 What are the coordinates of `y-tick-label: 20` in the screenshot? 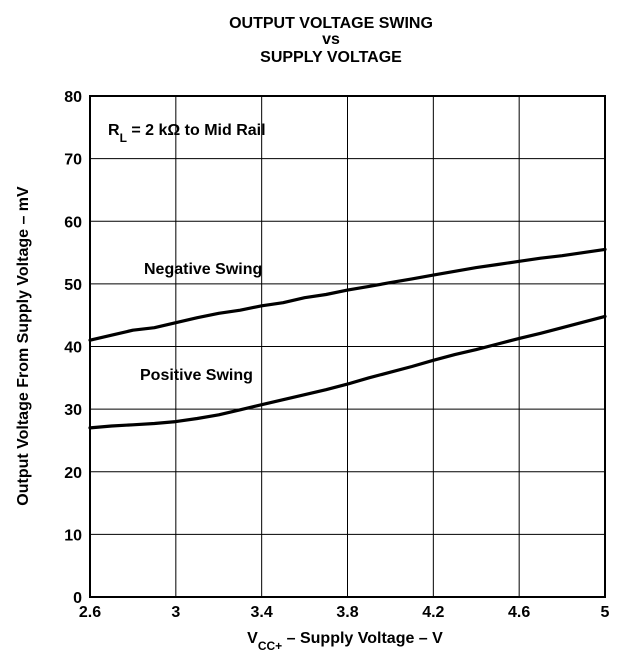 It's located at (73, 473).